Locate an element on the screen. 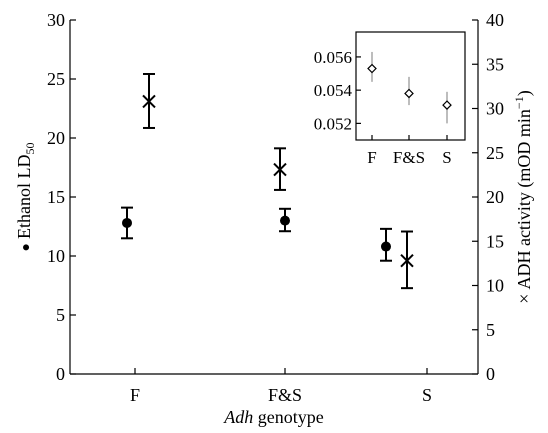  x-tick-label: S is located at coordinates (427, 395).